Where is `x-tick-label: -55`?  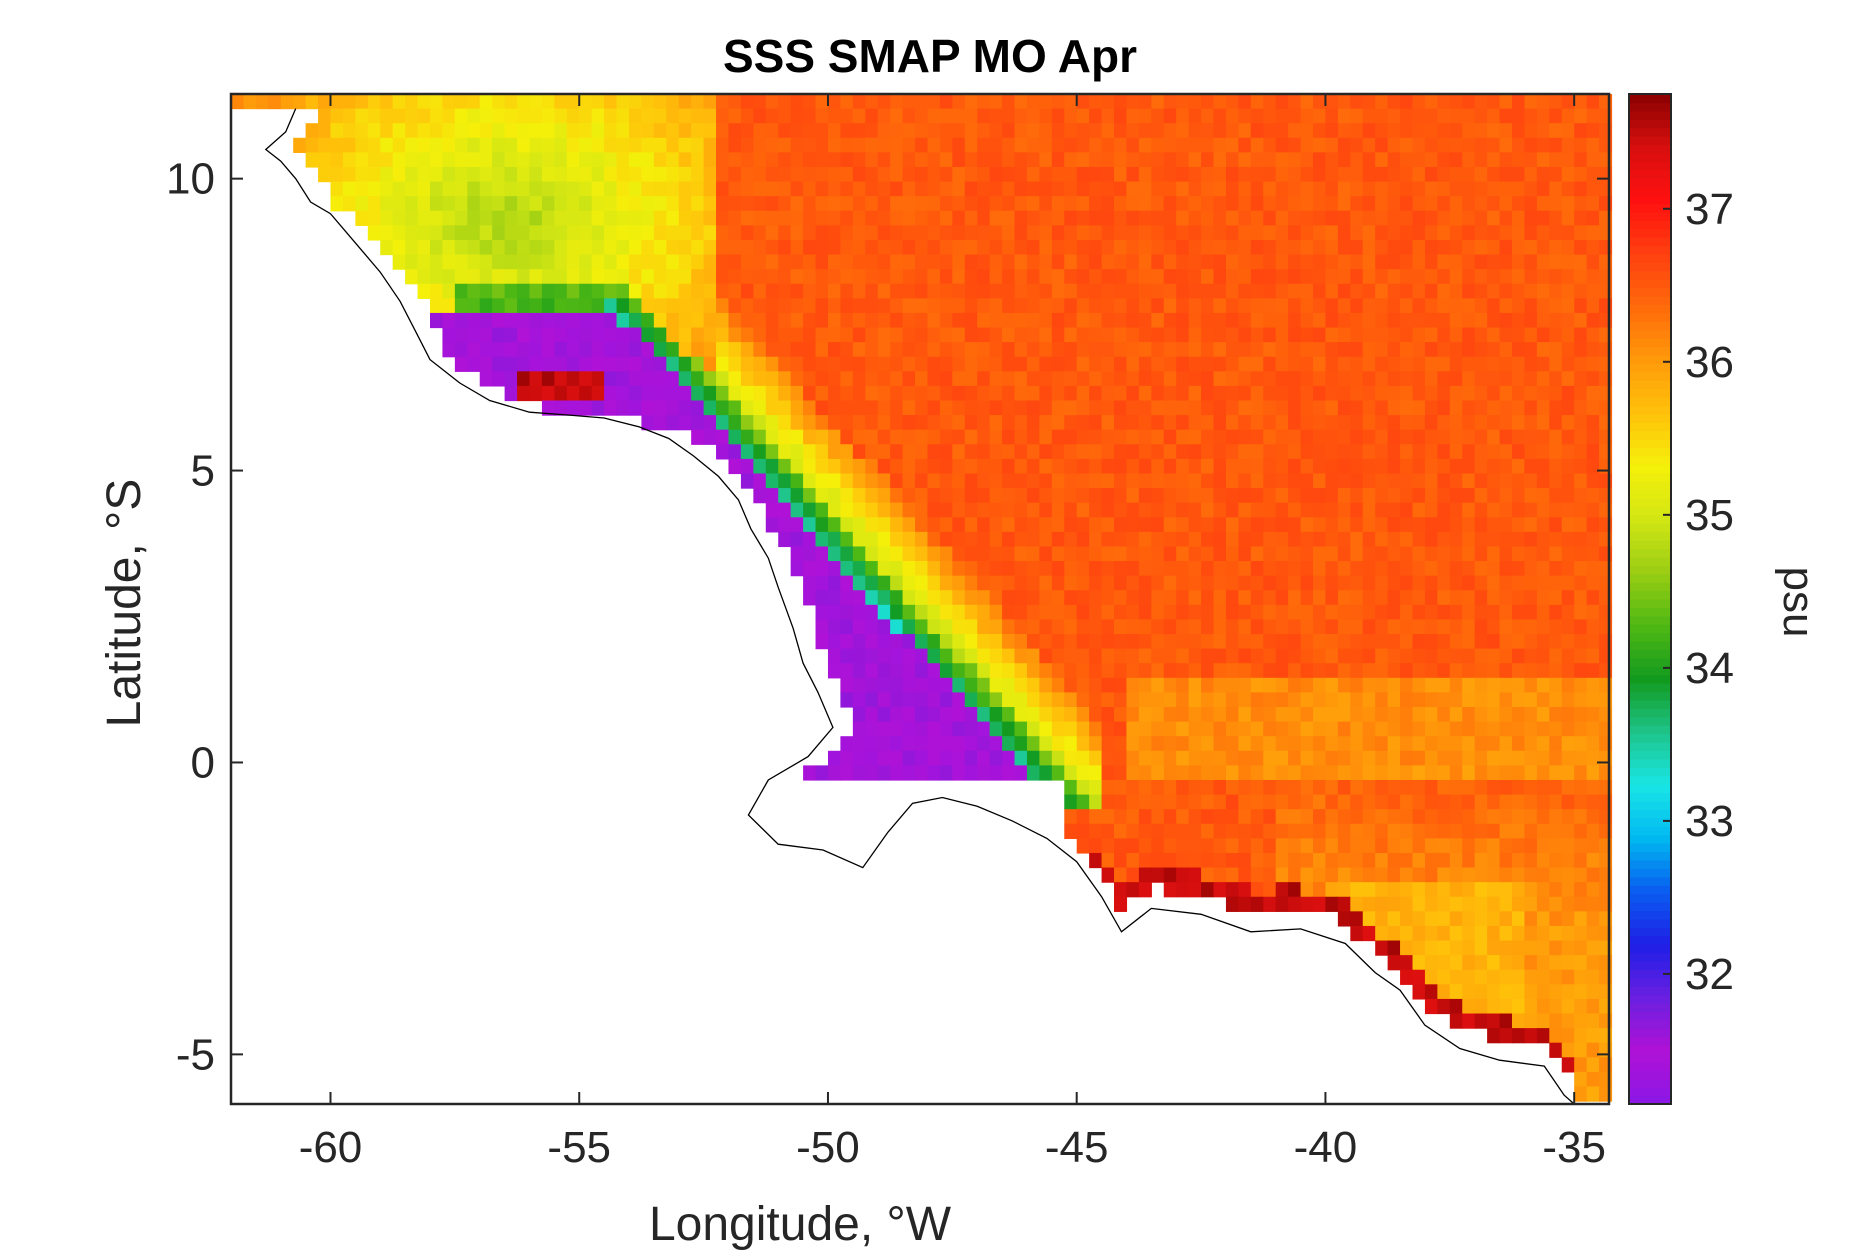 x-tick-label: -55 is located at coordinates (579, 1147).